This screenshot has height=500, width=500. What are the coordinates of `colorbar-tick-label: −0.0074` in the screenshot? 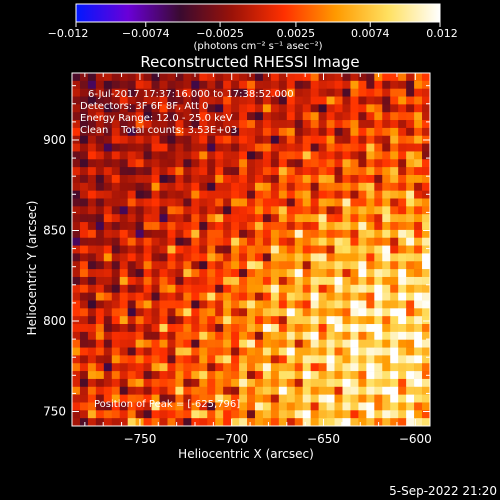 It's located at (146, 33).